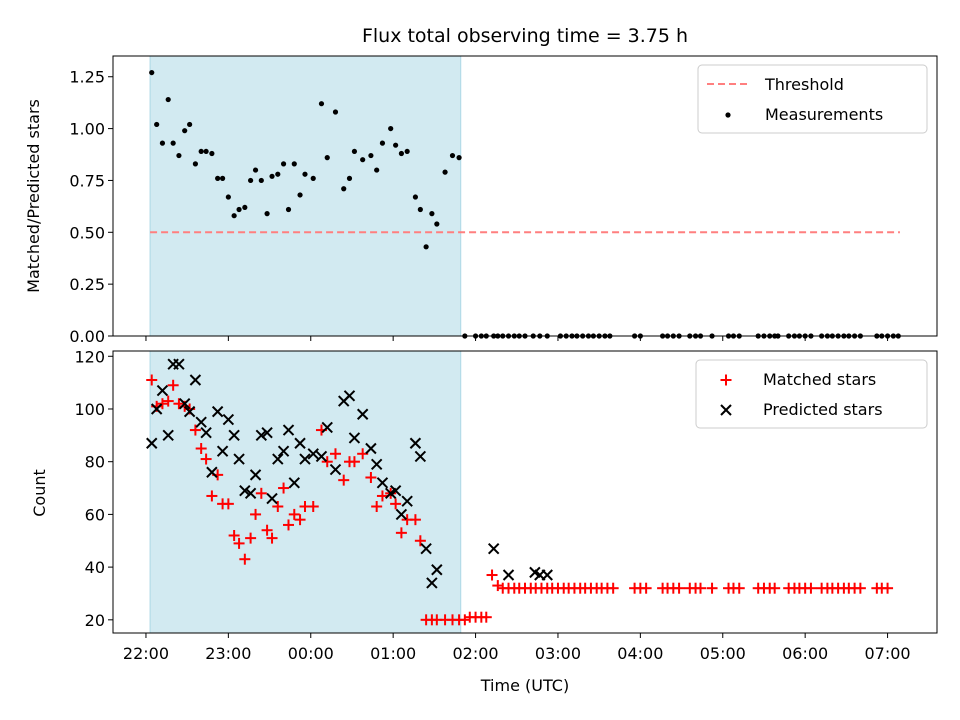 Image resolution: width=960 pixels, height=720 pixels. Describe the element at coordinates (89, 409) in the screenshot. I see `y-tick-label: 100` at that location.